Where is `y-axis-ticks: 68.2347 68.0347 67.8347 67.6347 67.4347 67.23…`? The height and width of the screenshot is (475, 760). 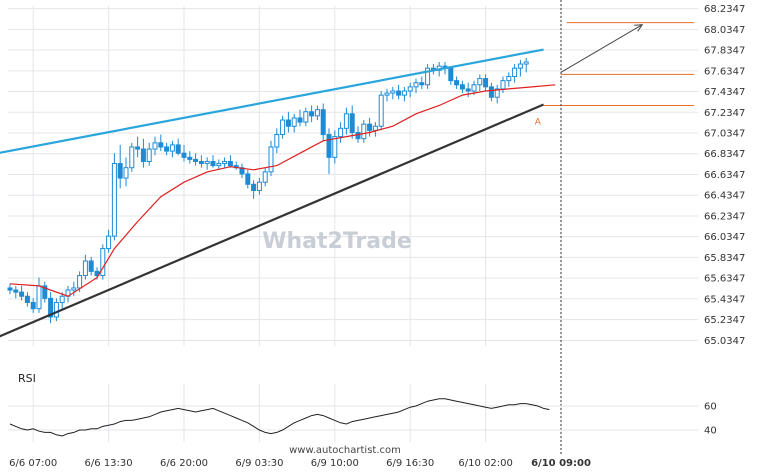
y-axis-ticks: 68.2347 68.0347 67.8347 67.6347 67.4347 67.23… is located at coordinates (724, 175).